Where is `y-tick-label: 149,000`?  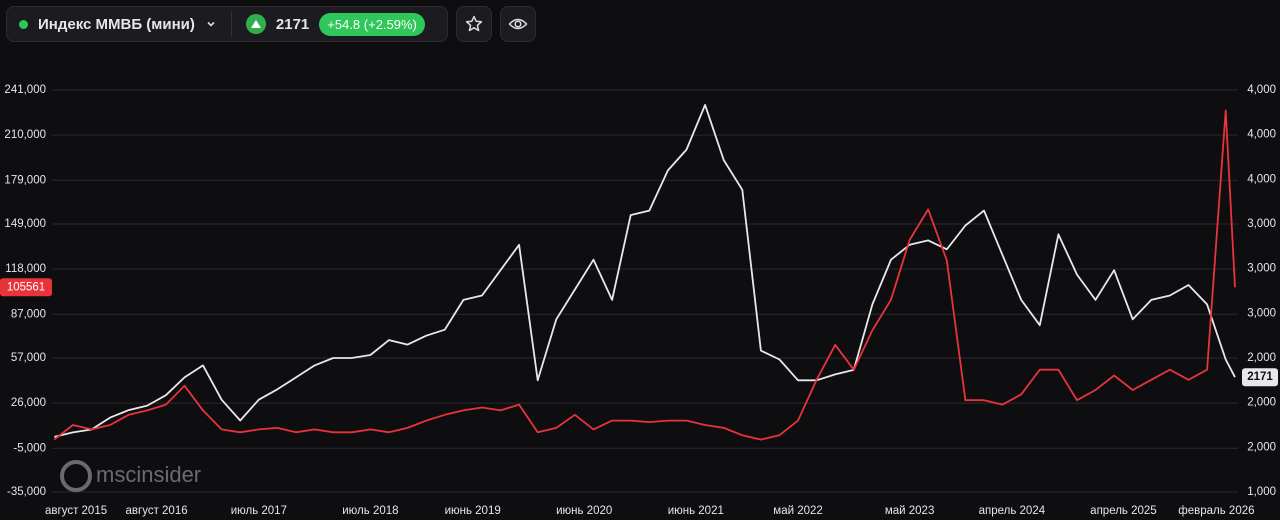
y-tick-label: 149,000 is located at coordinates (25, 224).